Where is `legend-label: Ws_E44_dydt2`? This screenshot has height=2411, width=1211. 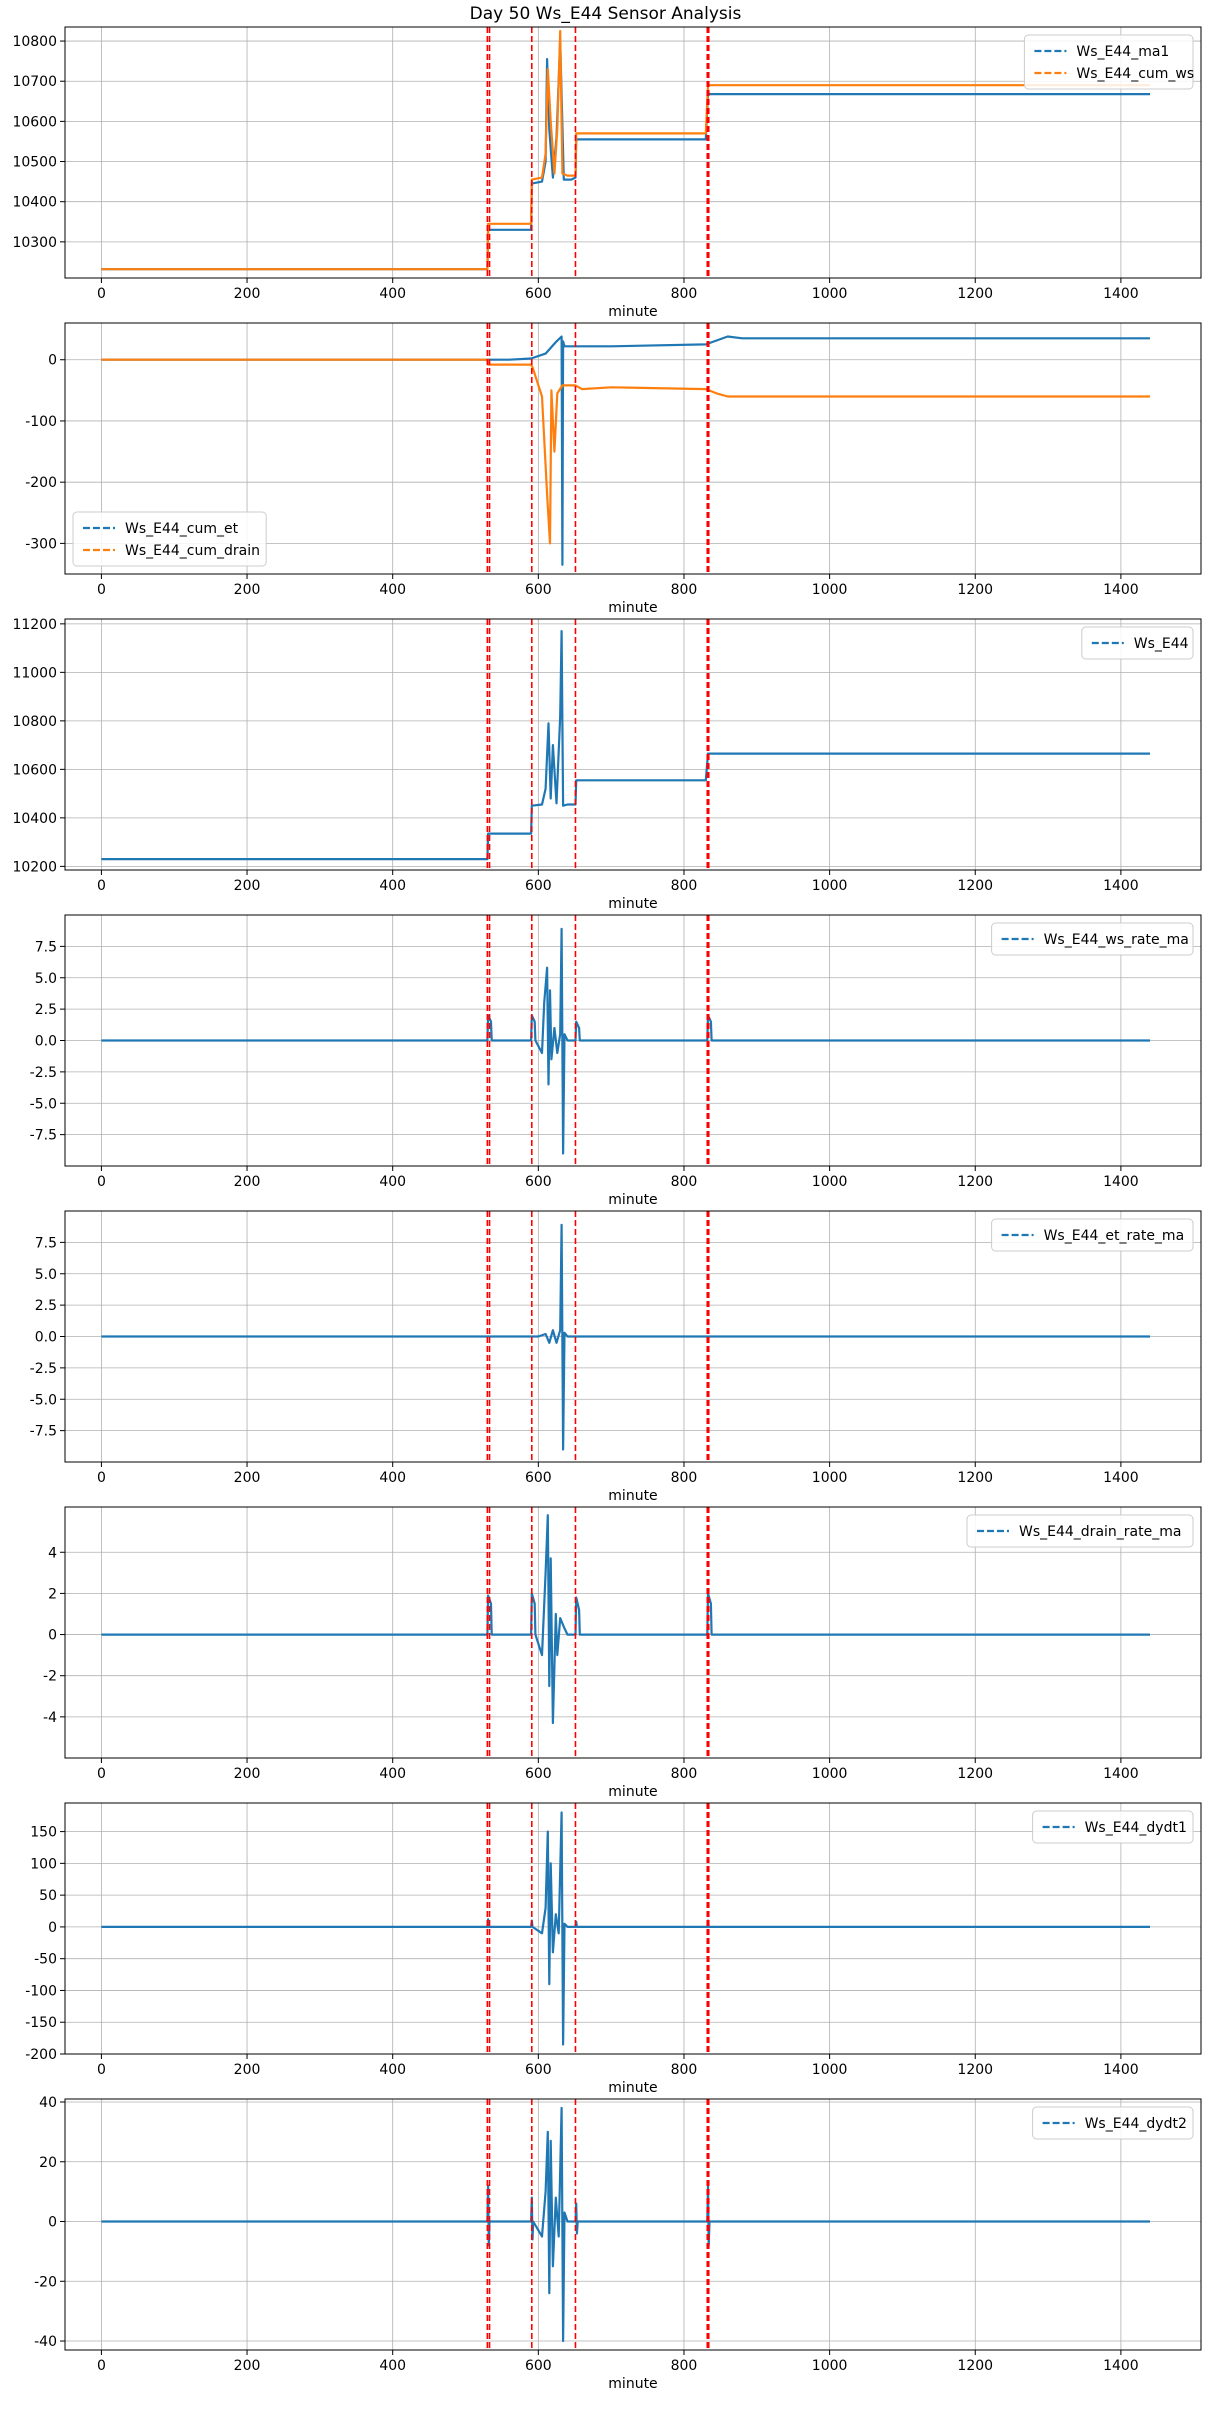
legend-label: Ws_E44_dydt2 is located at coordinates (1136, 2124).